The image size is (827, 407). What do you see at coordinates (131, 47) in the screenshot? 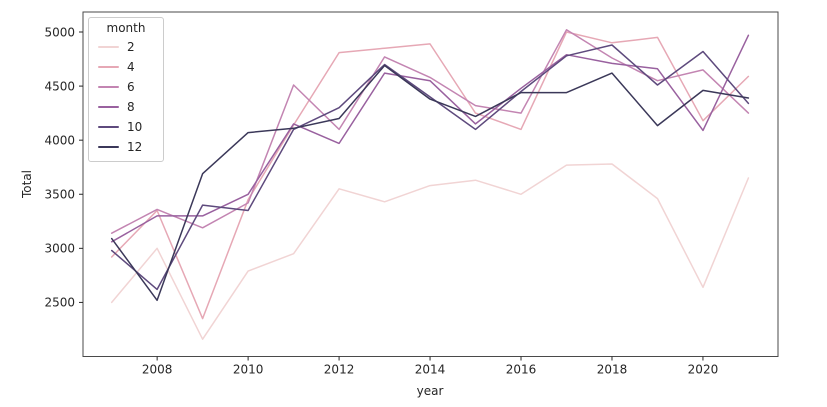
I see `legend-item-label: 2` at bounding box center [131, 47].